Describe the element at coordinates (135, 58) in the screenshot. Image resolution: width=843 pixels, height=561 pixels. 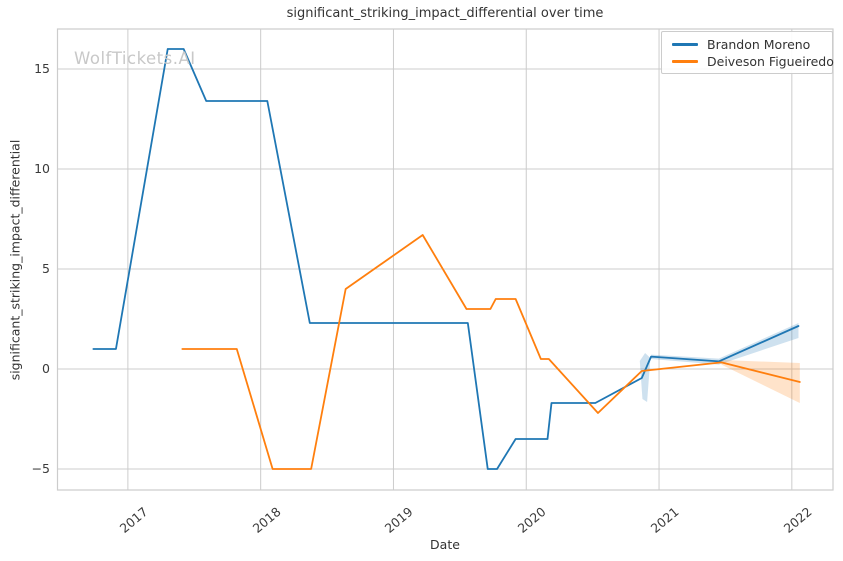
I see `watermark: WolfTickets.AI` at that location.